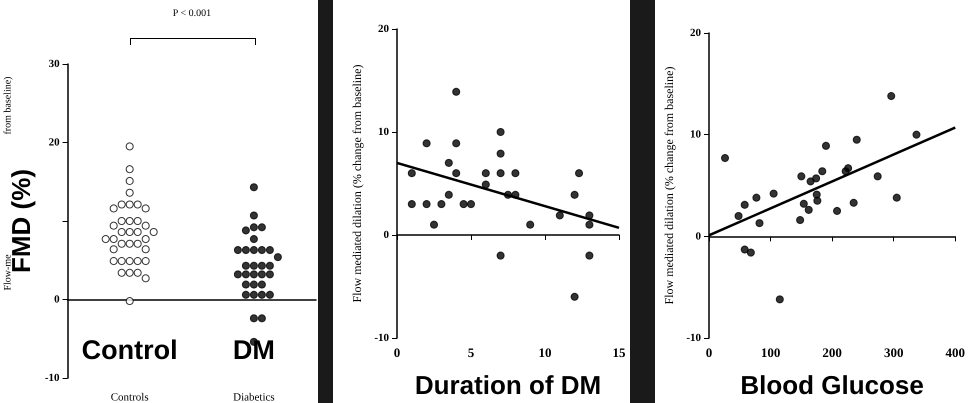  I want to click on x-tick-label: 15, so click(619, 352).